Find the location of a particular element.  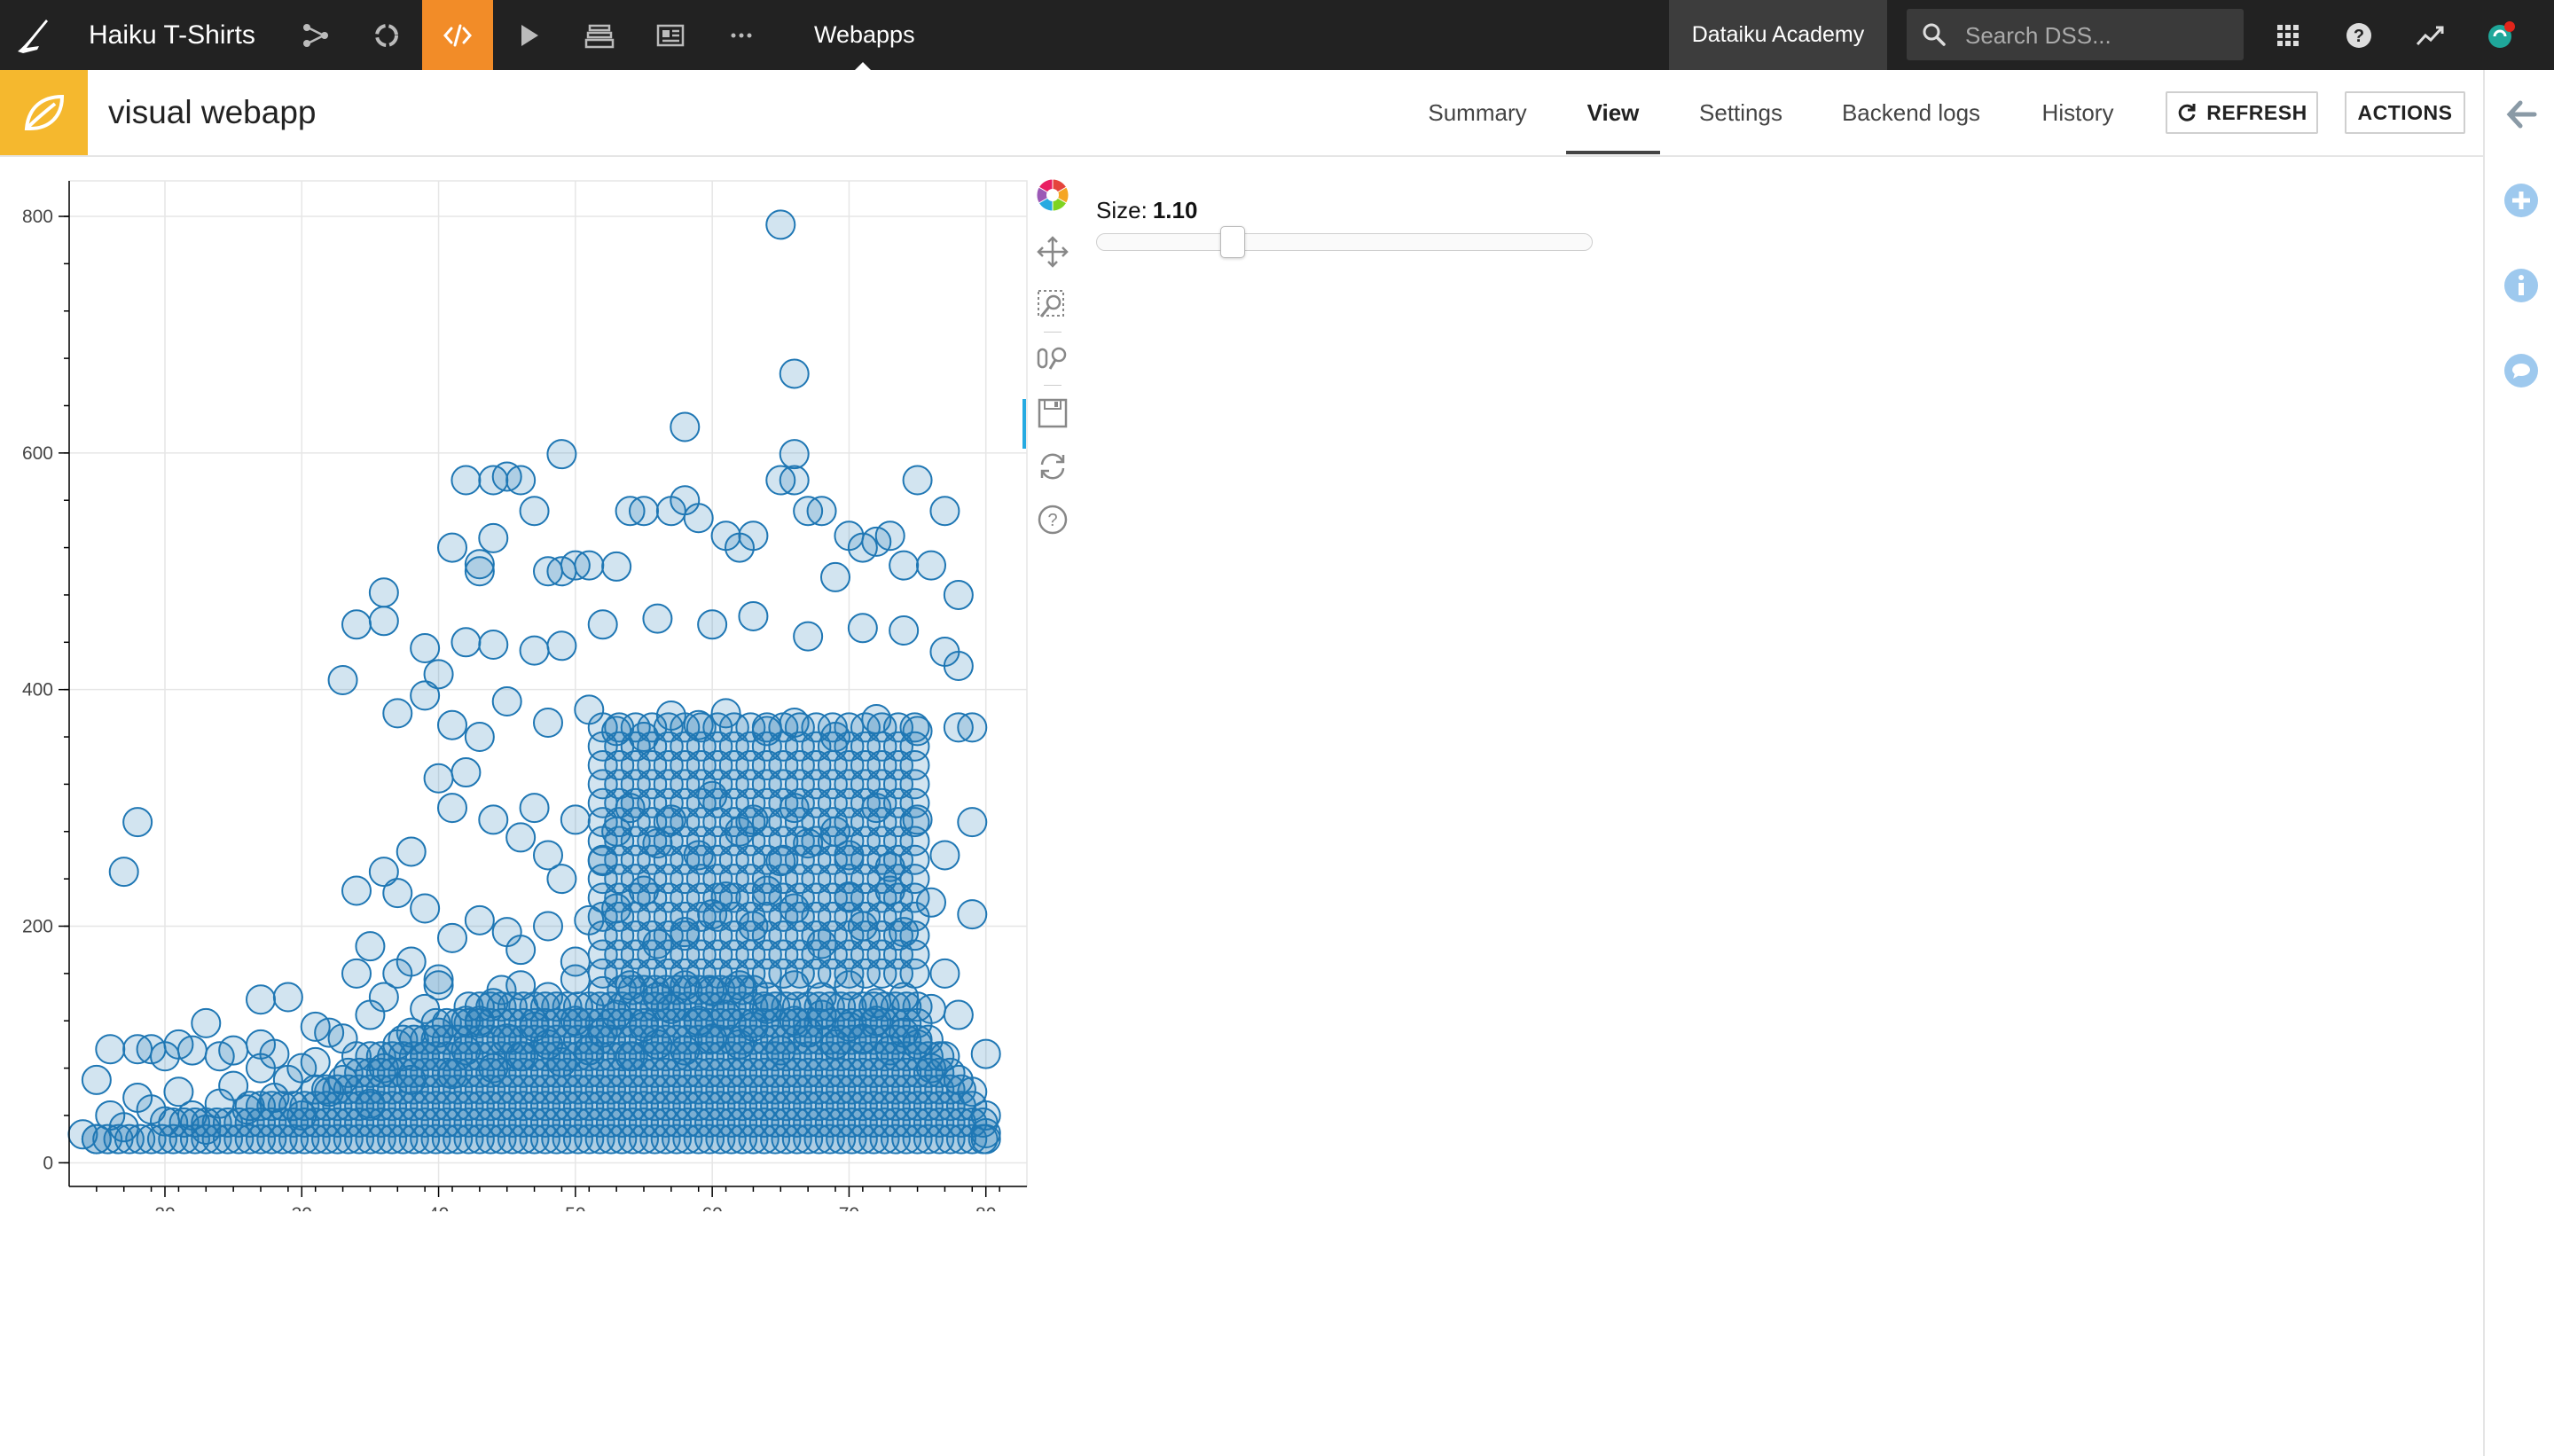

tab-view: View is located at coordinates (1613, 112).